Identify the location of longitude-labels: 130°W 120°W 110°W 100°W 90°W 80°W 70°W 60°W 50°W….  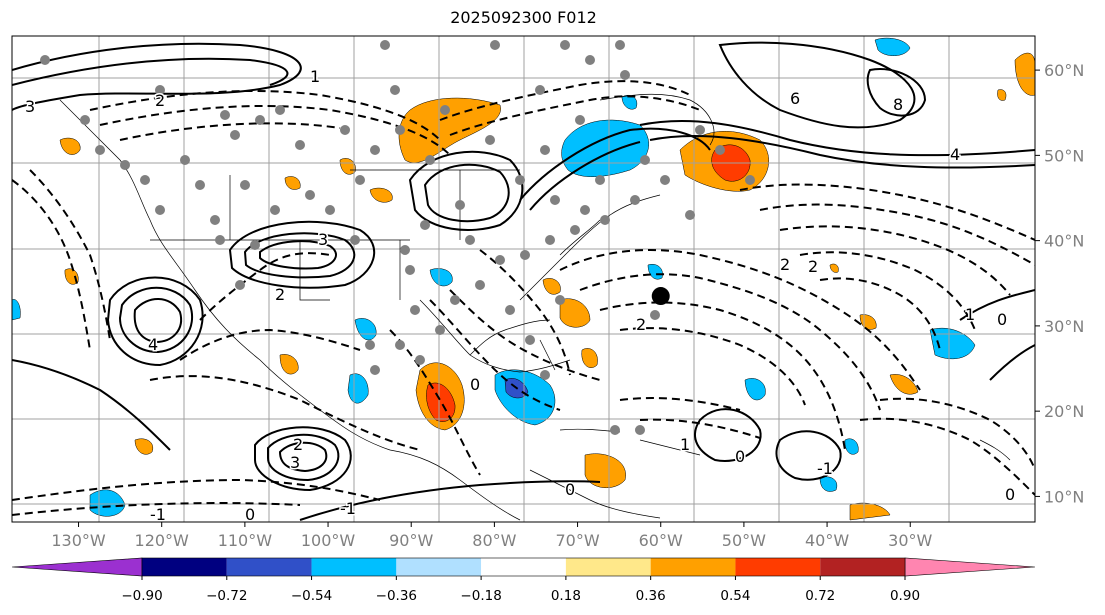
(492, 536).